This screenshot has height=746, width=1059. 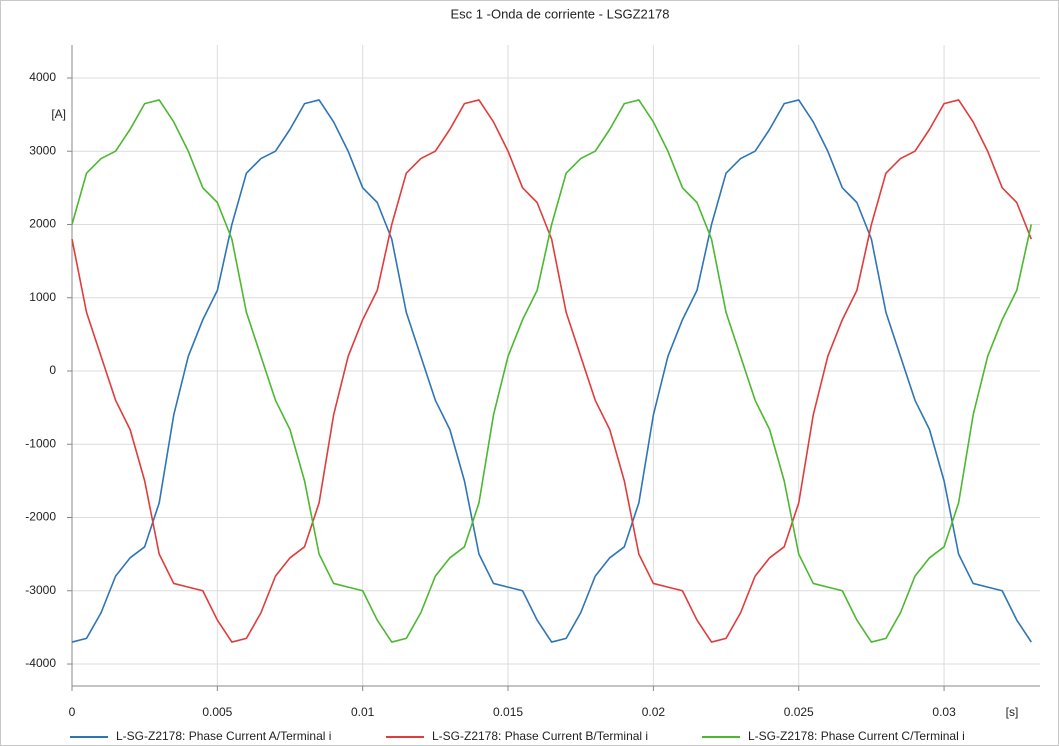 What do you see at coordinates (40, 663) in the screenshot?
I see `y-tick-label: -4000` at bounding box center [40, 663].